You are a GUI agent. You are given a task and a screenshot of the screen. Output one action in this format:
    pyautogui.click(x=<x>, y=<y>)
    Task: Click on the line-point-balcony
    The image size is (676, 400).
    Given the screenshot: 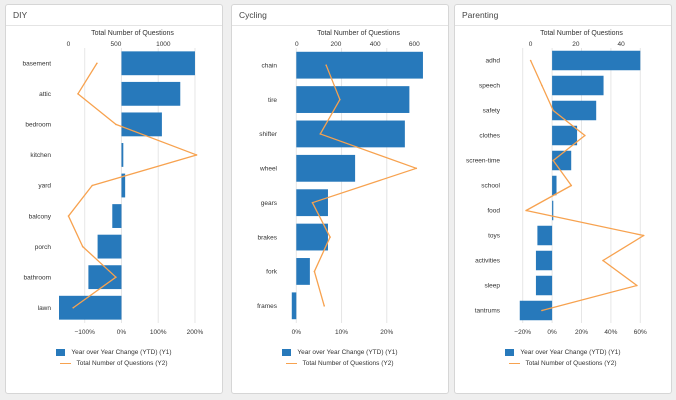 What is the action you would take?
    pyautogui.click(x=68, y=216)
    